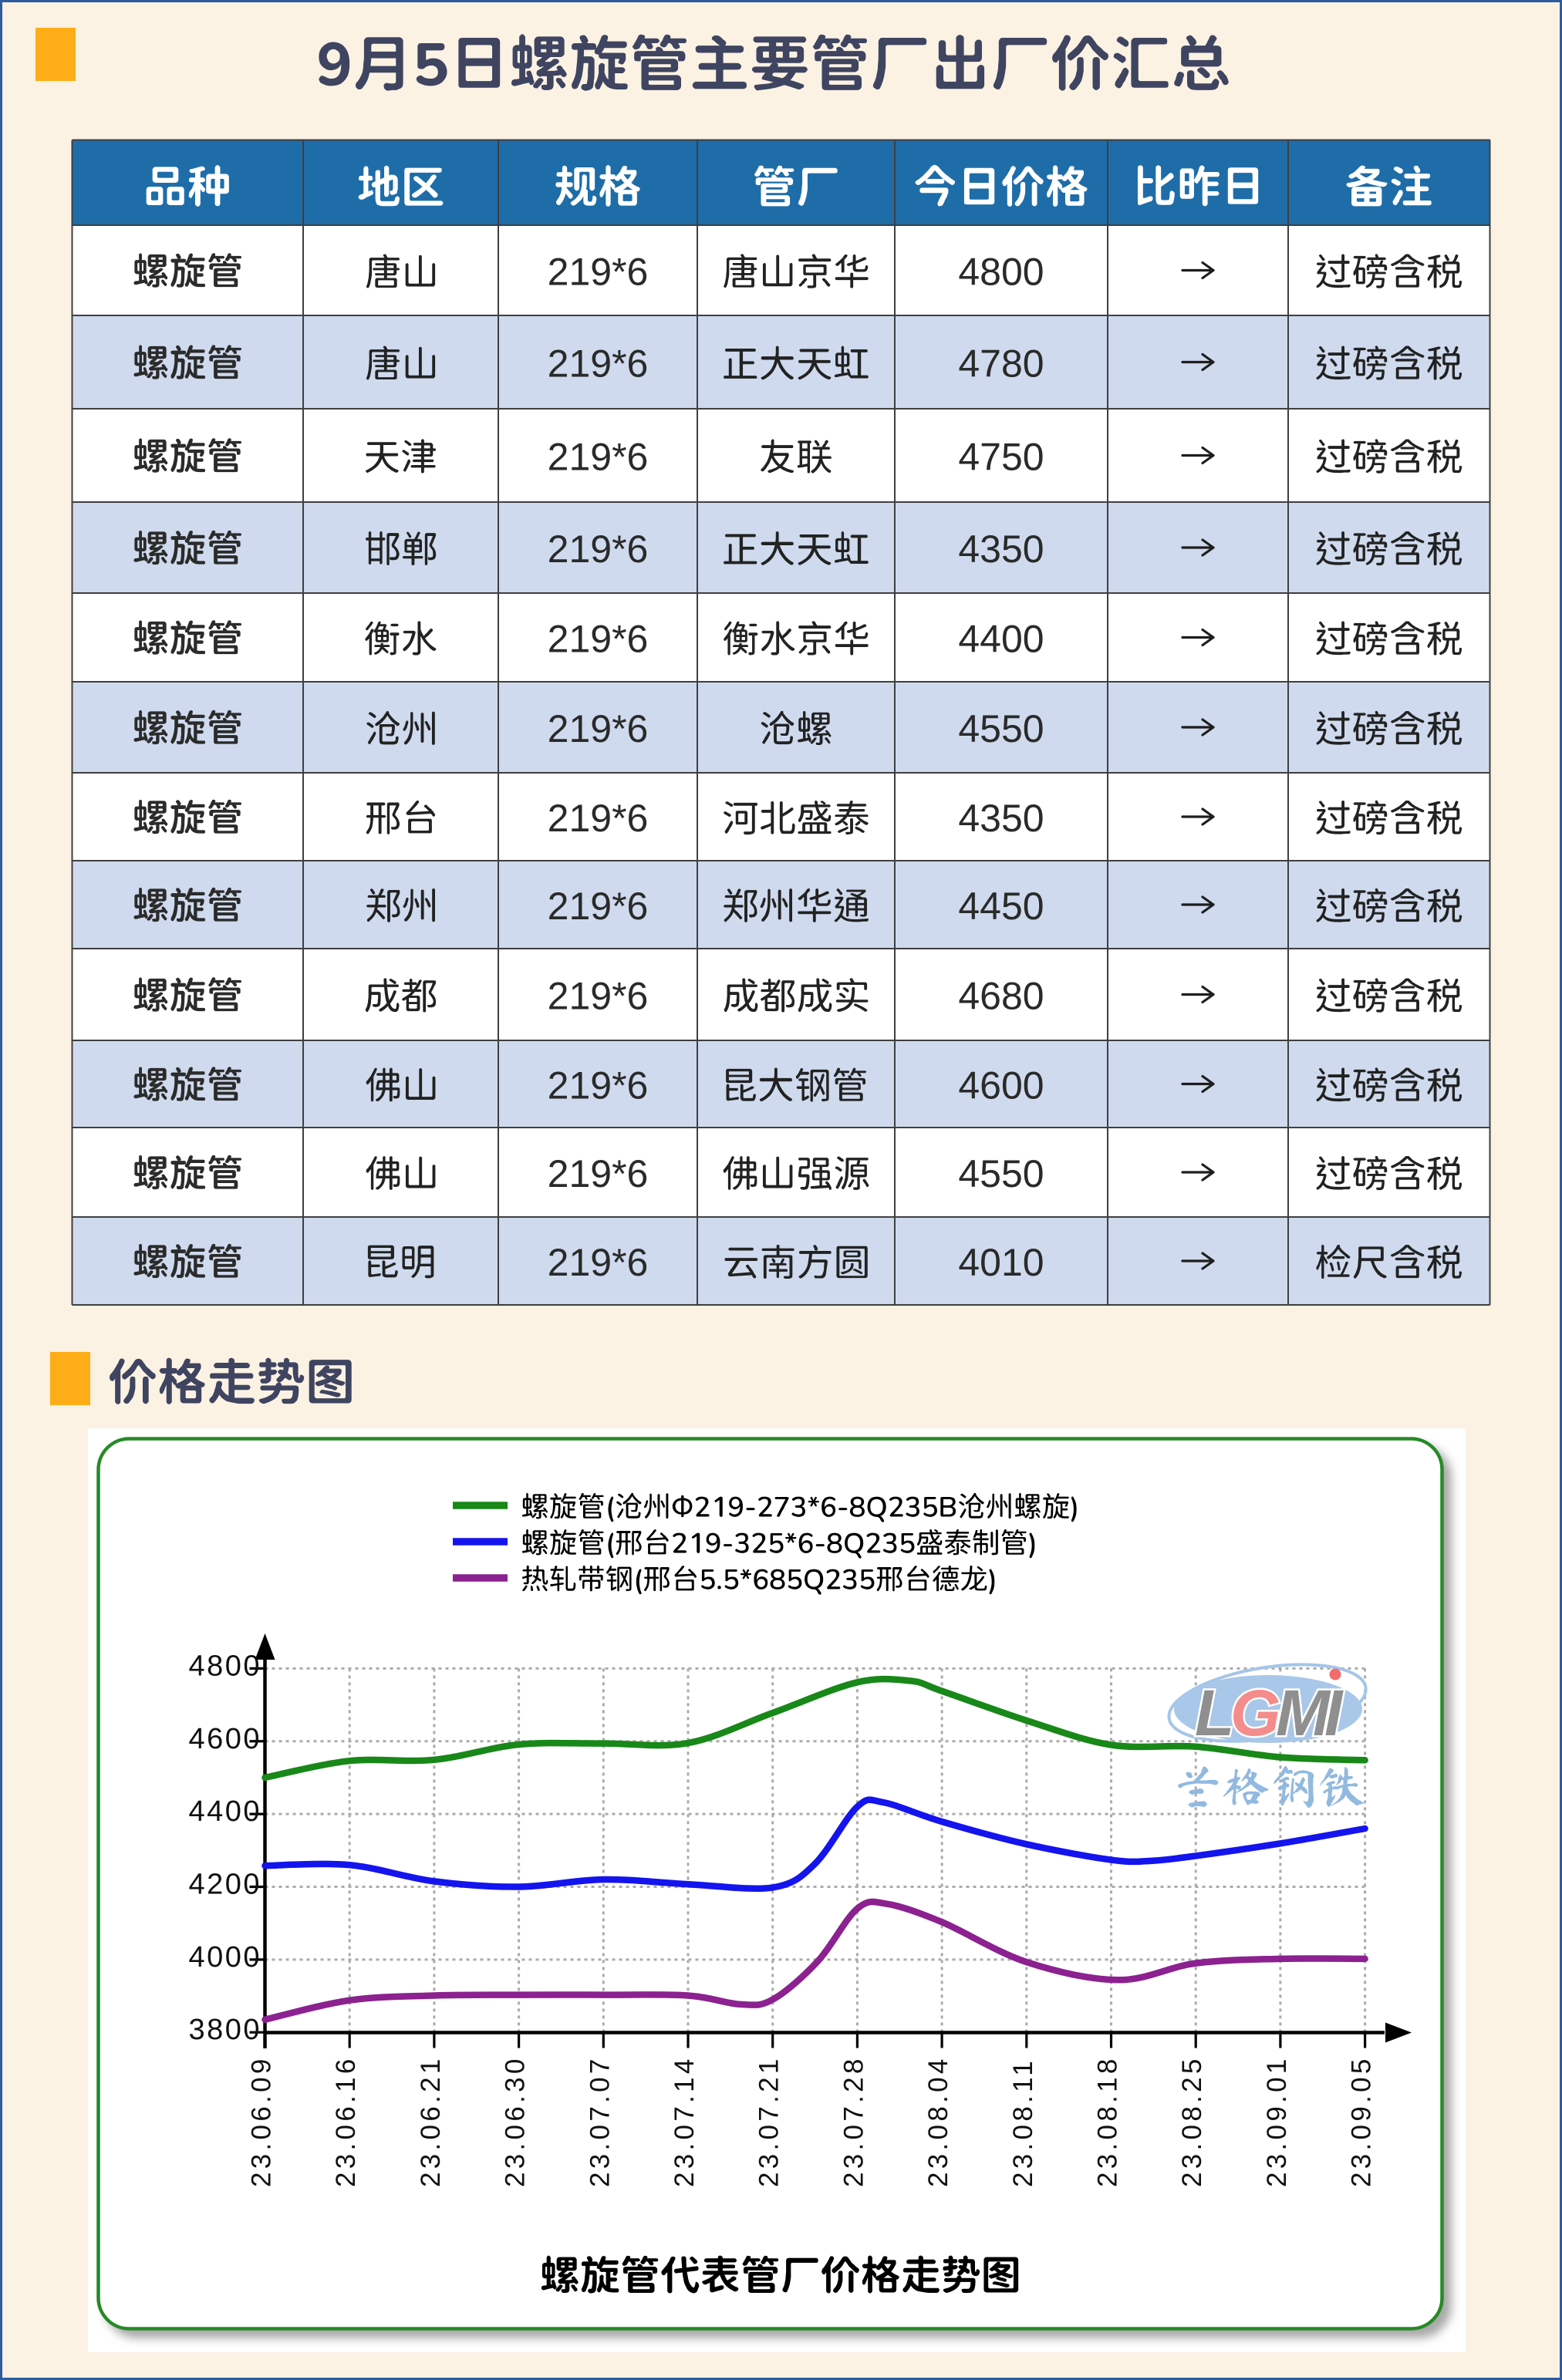 The height and width of the screenshot is (2380, 1562). What do you see at coordinates (853, 2121) in the screenshot?
I see `svg-text: 23.07.28` at bounding box center [853, 2121].